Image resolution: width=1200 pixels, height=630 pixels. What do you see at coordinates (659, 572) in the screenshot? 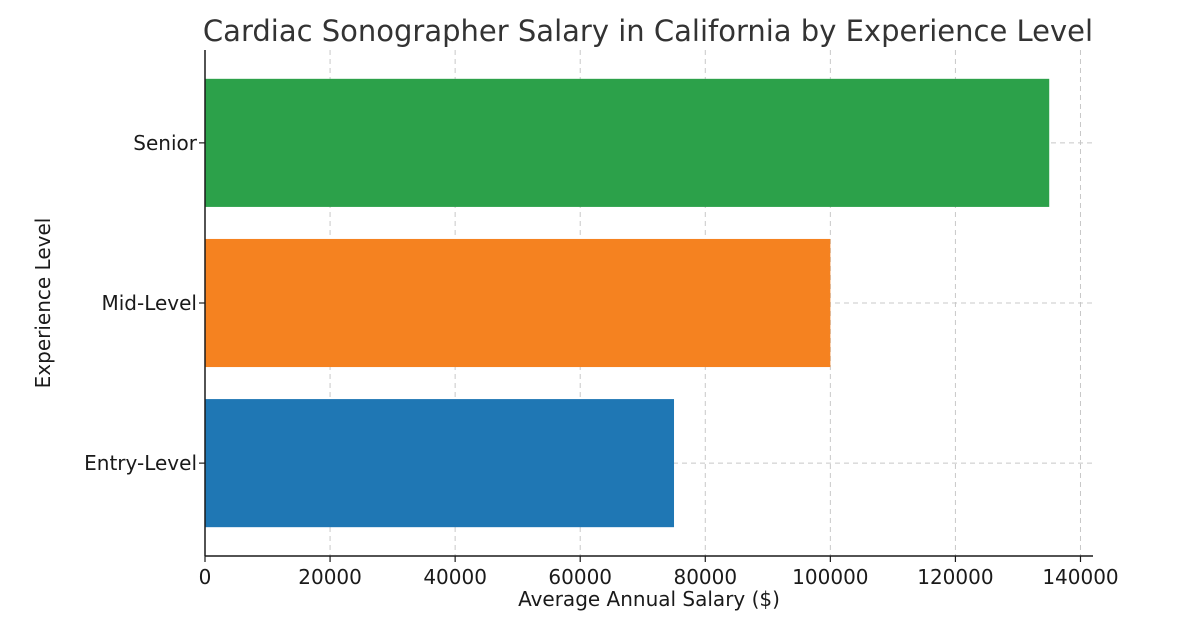
I see `x-tick-layer: 0 20000 40000 60000 80000 100000 120000 140000` at bounding box center [659, 572].